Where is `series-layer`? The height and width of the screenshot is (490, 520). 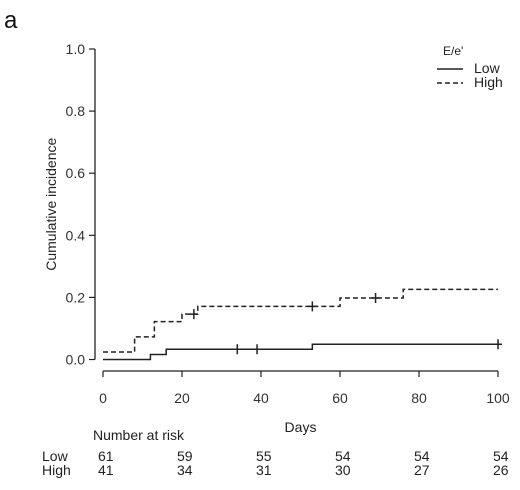
series-layer is located at coordinates (302, 324).